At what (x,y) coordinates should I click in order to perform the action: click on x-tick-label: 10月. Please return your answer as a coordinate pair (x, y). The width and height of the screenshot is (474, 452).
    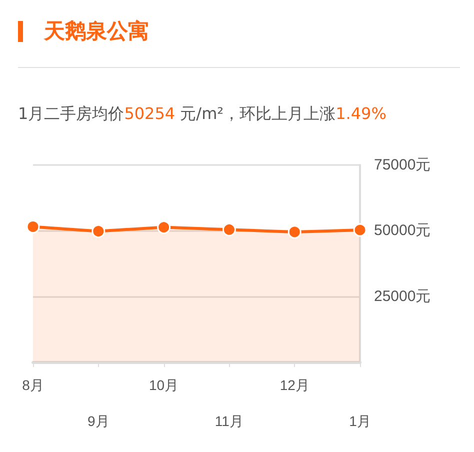
    Looking at the image, I should click on (164, 385).